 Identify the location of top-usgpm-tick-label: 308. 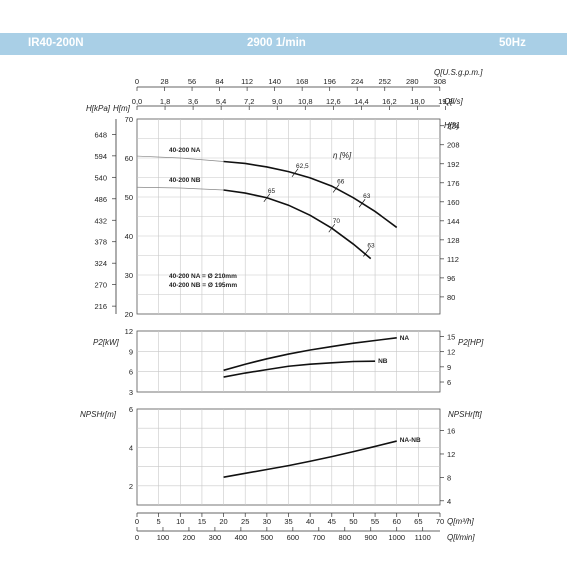
(440, 81).